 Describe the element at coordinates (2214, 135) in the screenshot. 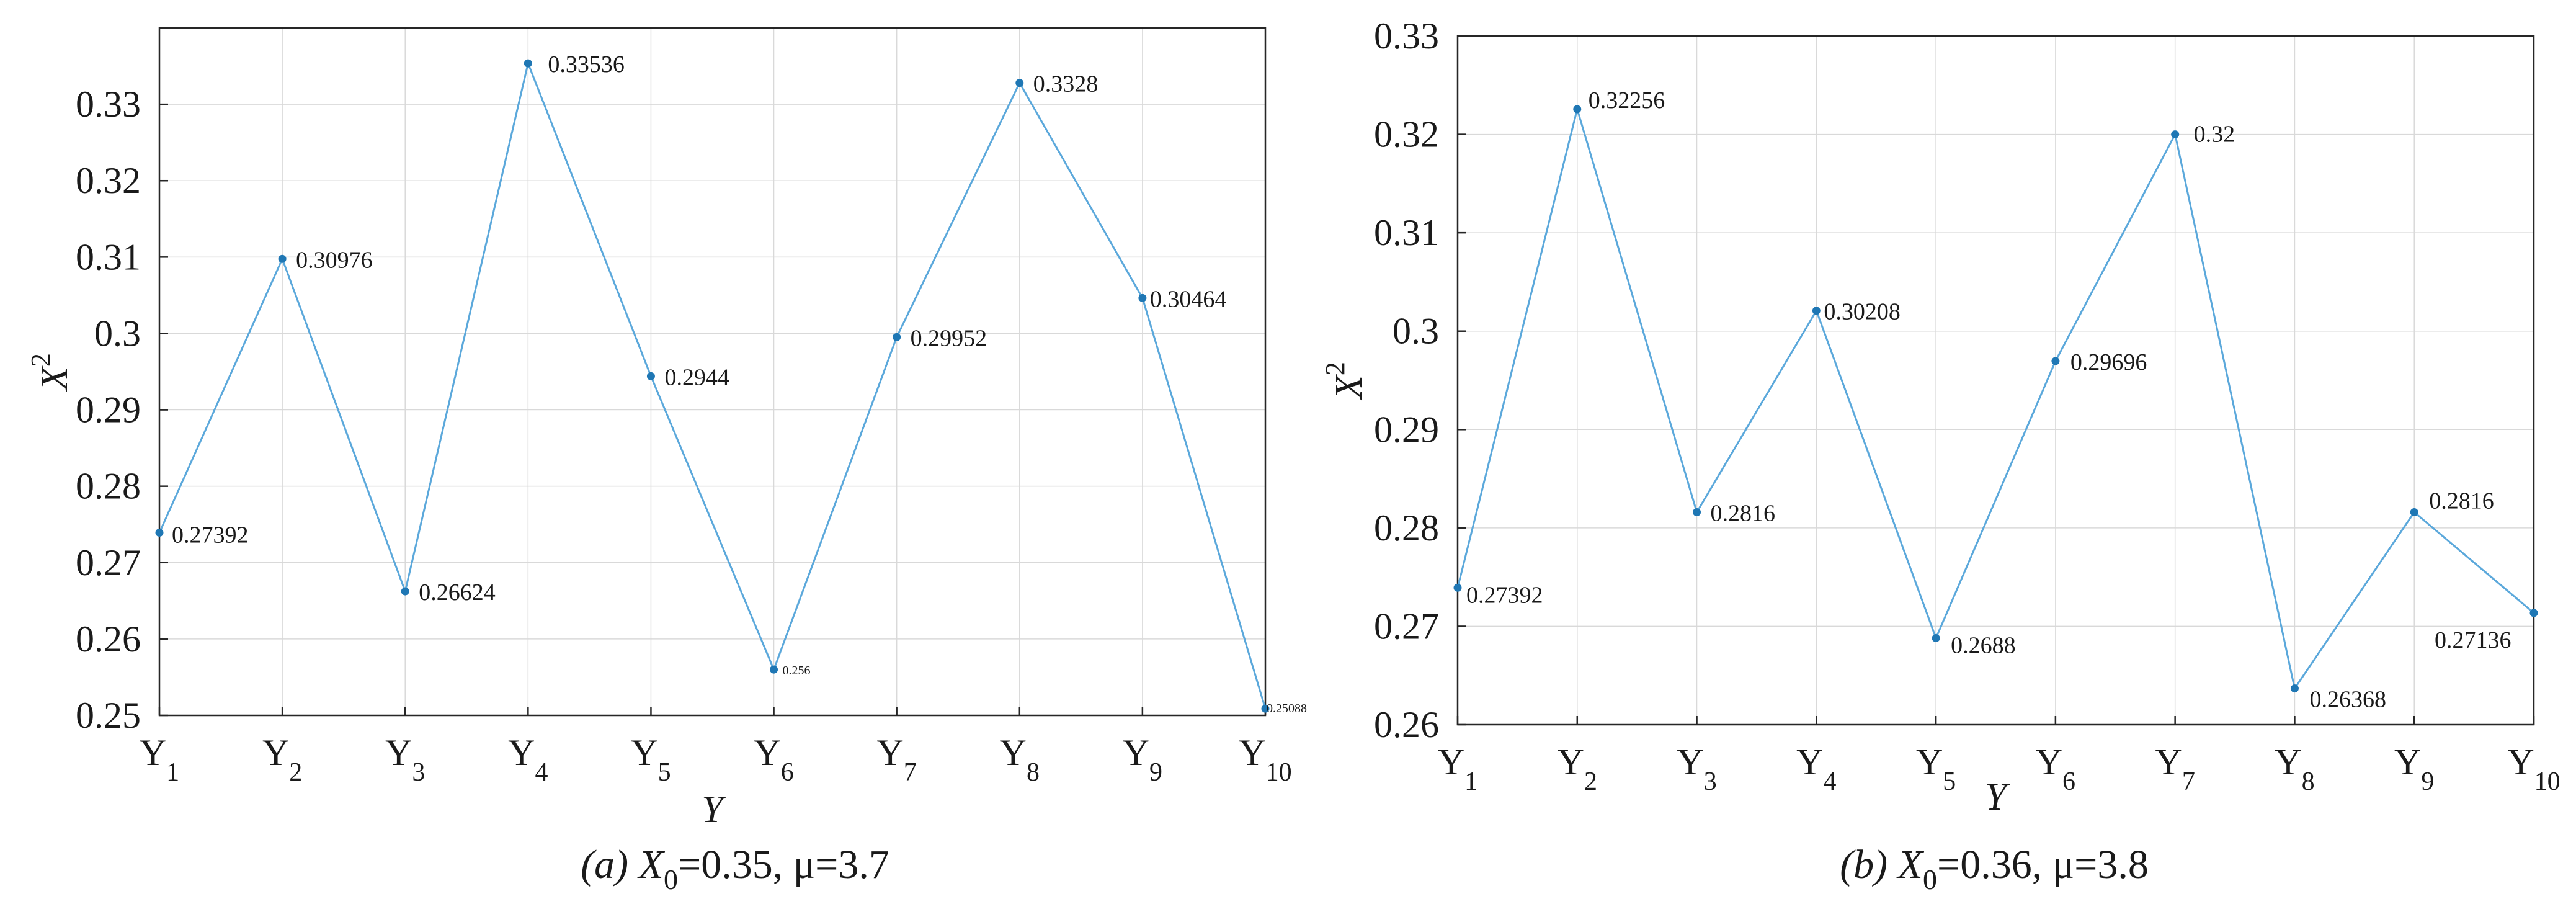

I see `data-label: 0.32` at that location.